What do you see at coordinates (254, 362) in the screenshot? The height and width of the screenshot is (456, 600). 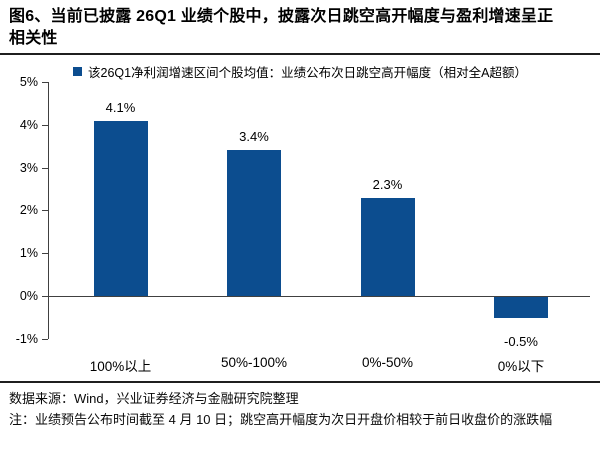 I see `x-axis-label: 50%-100%` at bounding box center [254, 362].